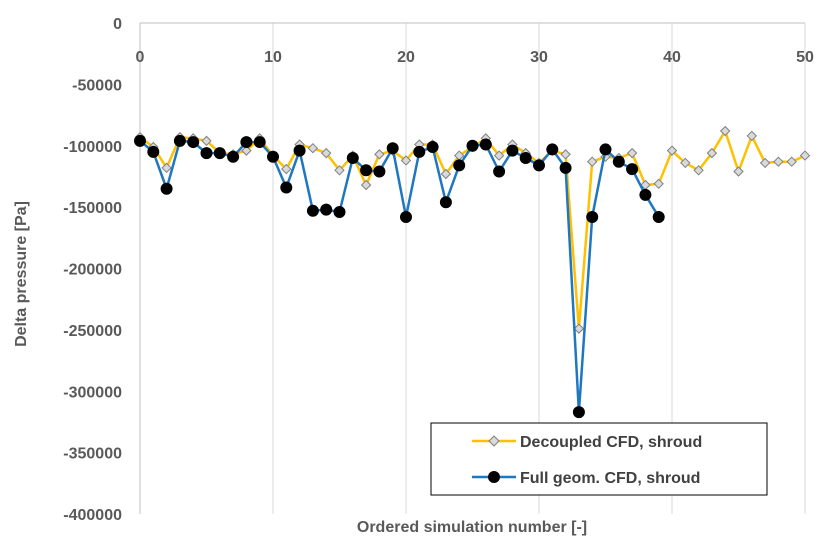  Describe the element at coordinates (406, 57) in the screenshot. I see `x-tick-label: 20` at that location.